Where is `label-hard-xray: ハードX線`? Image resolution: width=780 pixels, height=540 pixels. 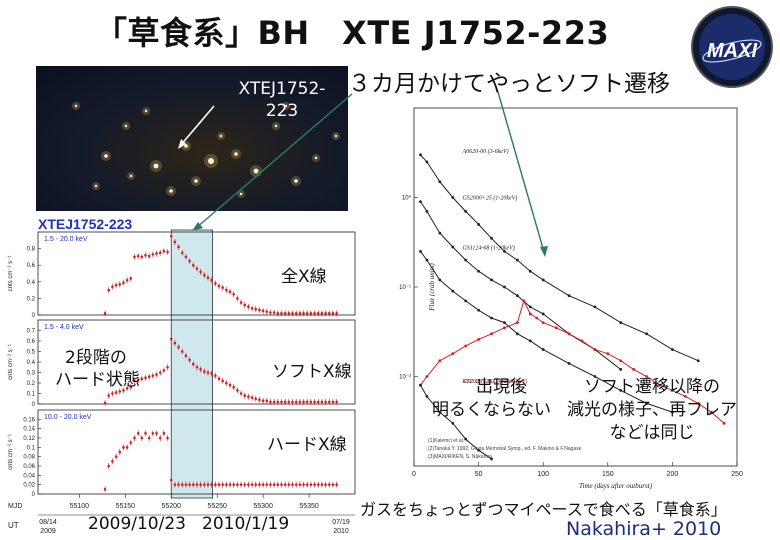
label-hard-xray: ハードX線 is located at coordinates (307, 445).